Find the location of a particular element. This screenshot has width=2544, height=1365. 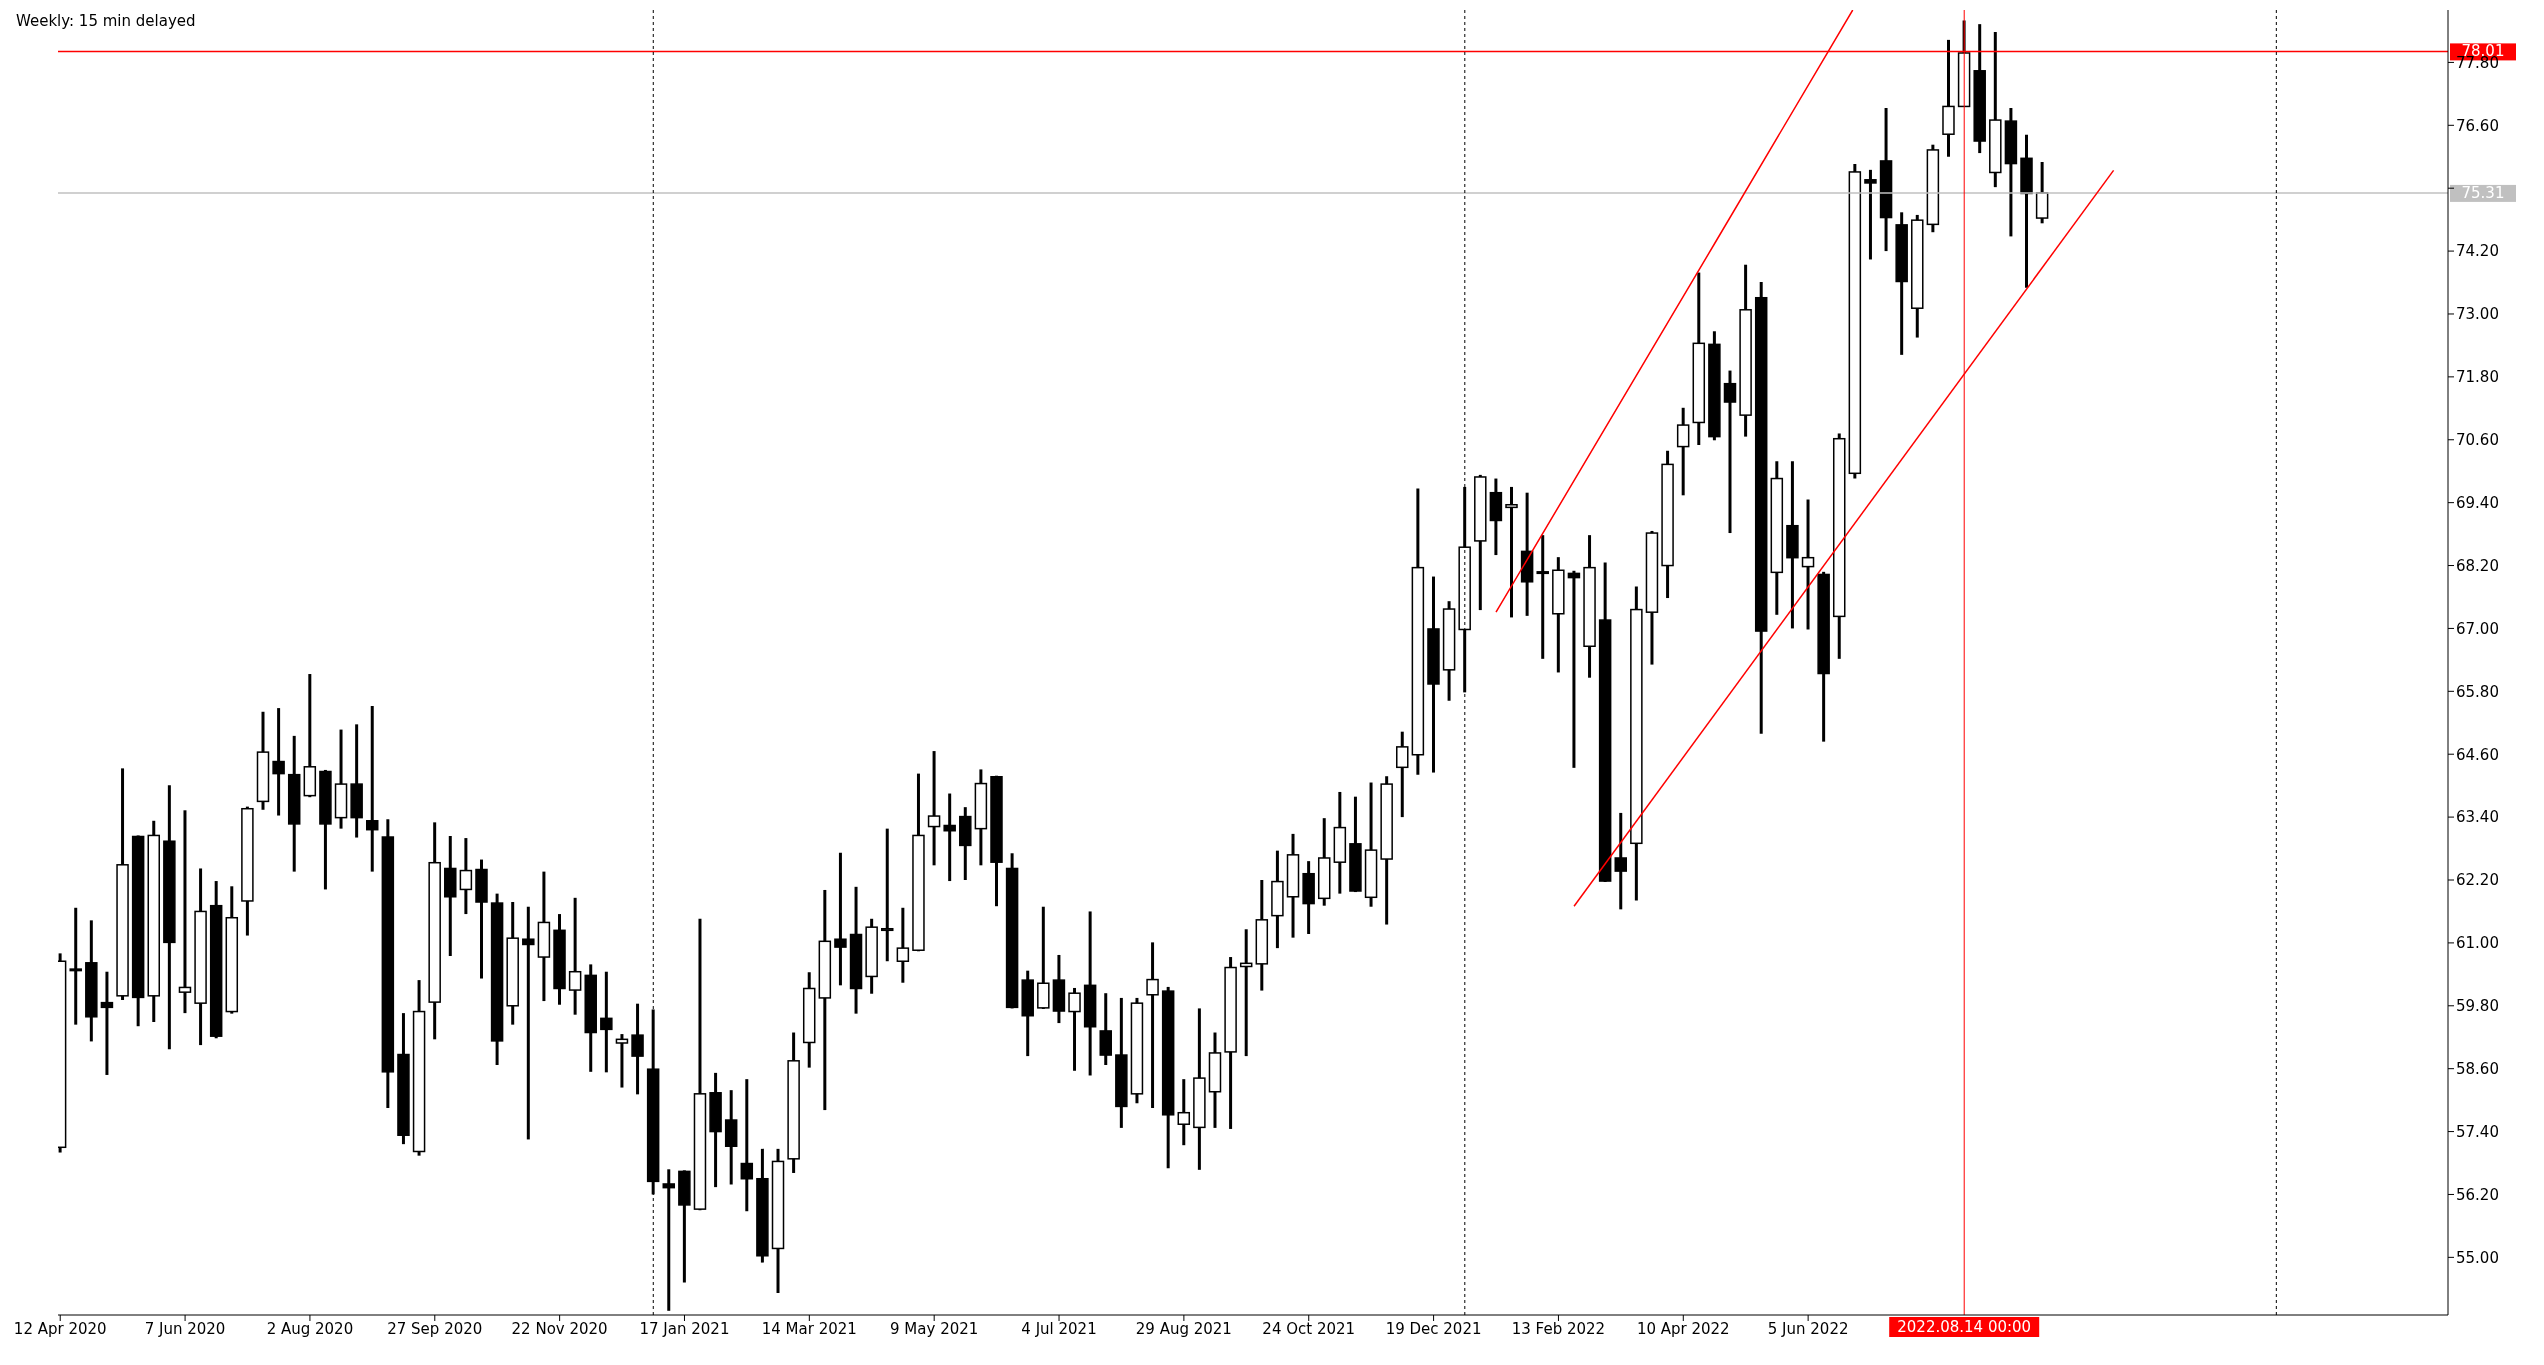

y-tick-label: 65.80 is located at coordinates (2477, 691).